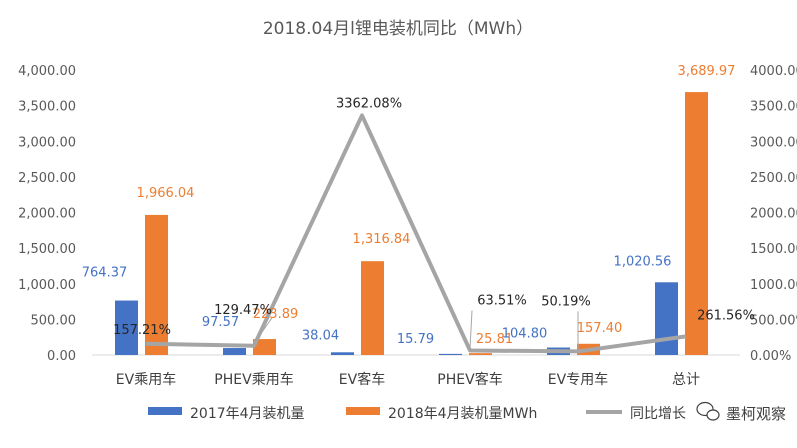 The height and width of the screenshot is (448, 797). Describe the element at coordinates (708, 411) in the screenshot. I see `wechat-icon` at that location.